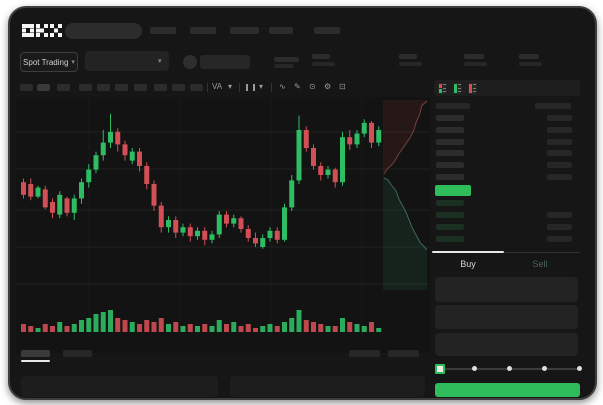  What do you see at coordinates (440, 369) in the screenshot?
I see `slider-handle` at bounding box center [440, 369].